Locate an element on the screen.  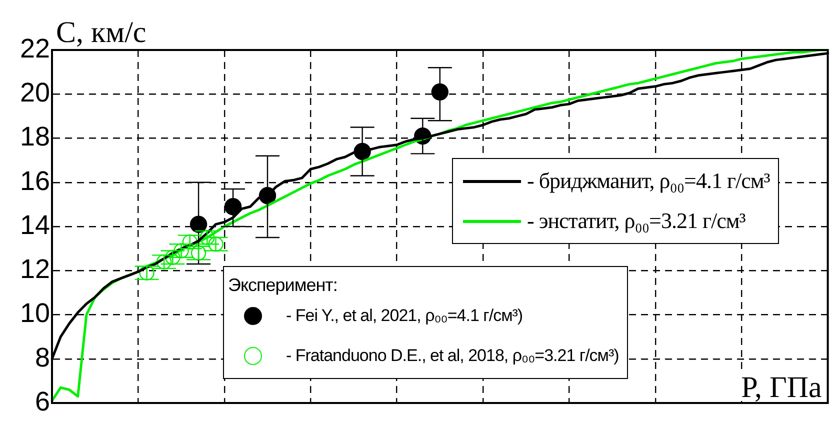
y-tick-label: 14 is located at coordinates (35, 225).